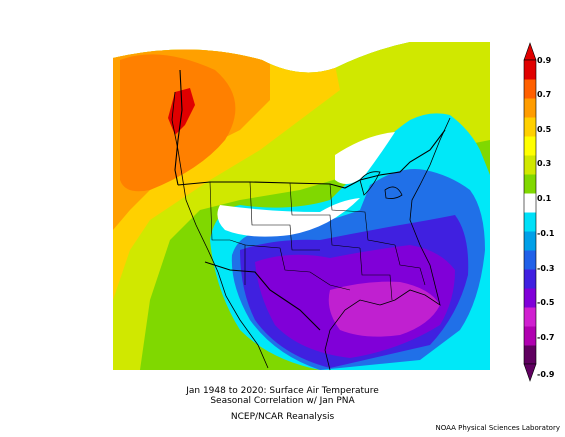 The height and width of the screenshot is (437, 565). Describe the element at coordinates (546, 374) in the screenshot. I see `colorbar-label-9: -0.9` at that location.